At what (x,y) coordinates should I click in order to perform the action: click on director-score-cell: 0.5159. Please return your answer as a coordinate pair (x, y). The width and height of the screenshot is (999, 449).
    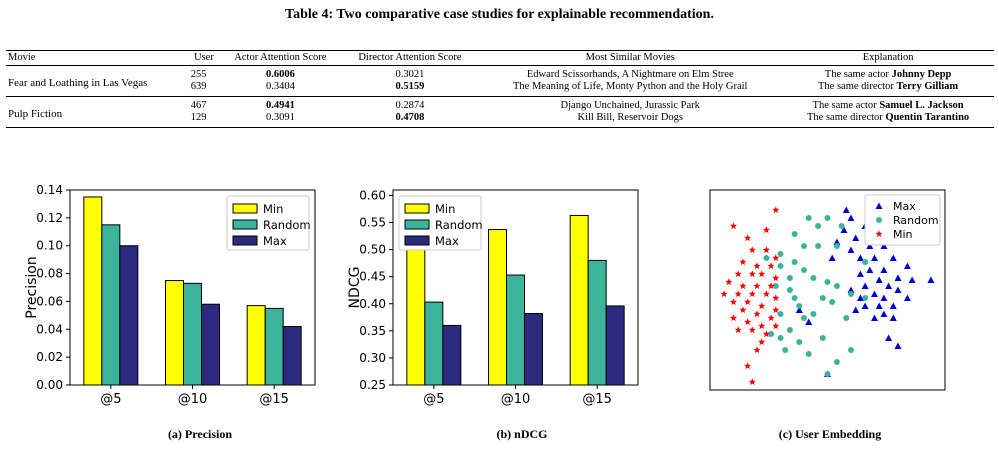
    Looking at the image, I should click on (410, 89).